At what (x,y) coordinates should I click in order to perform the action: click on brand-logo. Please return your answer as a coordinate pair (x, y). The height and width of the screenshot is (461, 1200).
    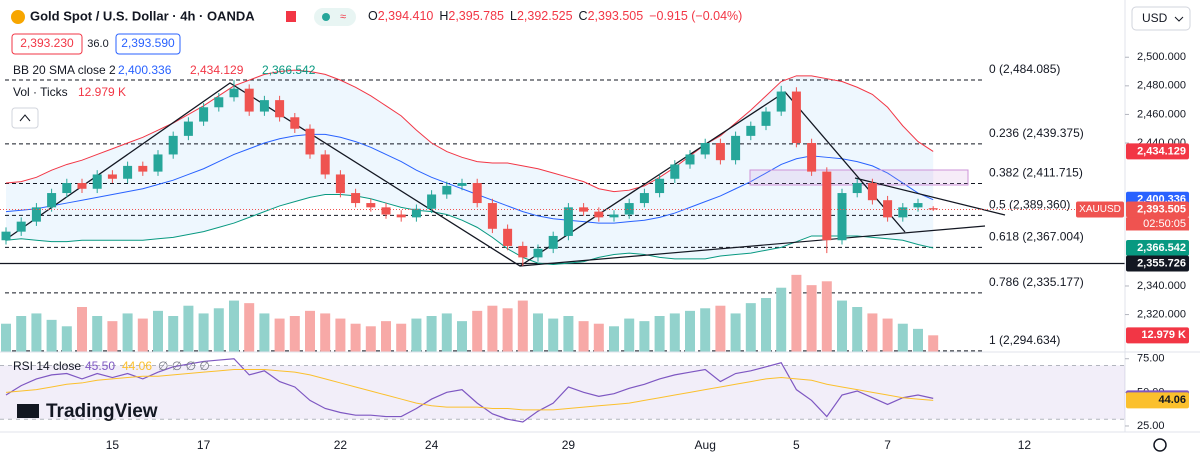
    Looking at the image, I should click on (28, 411).